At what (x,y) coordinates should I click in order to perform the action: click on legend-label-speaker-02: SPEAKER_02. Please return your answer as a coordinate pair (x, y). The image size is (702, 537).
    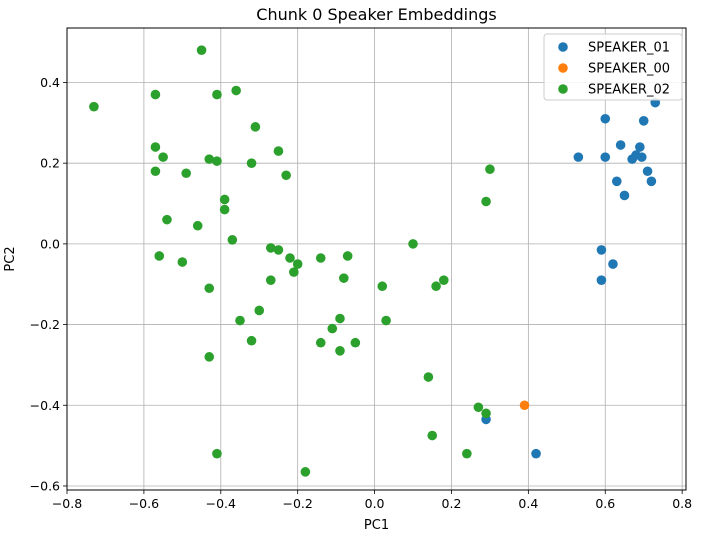
    Looking at the image, I should click on (629, 90).